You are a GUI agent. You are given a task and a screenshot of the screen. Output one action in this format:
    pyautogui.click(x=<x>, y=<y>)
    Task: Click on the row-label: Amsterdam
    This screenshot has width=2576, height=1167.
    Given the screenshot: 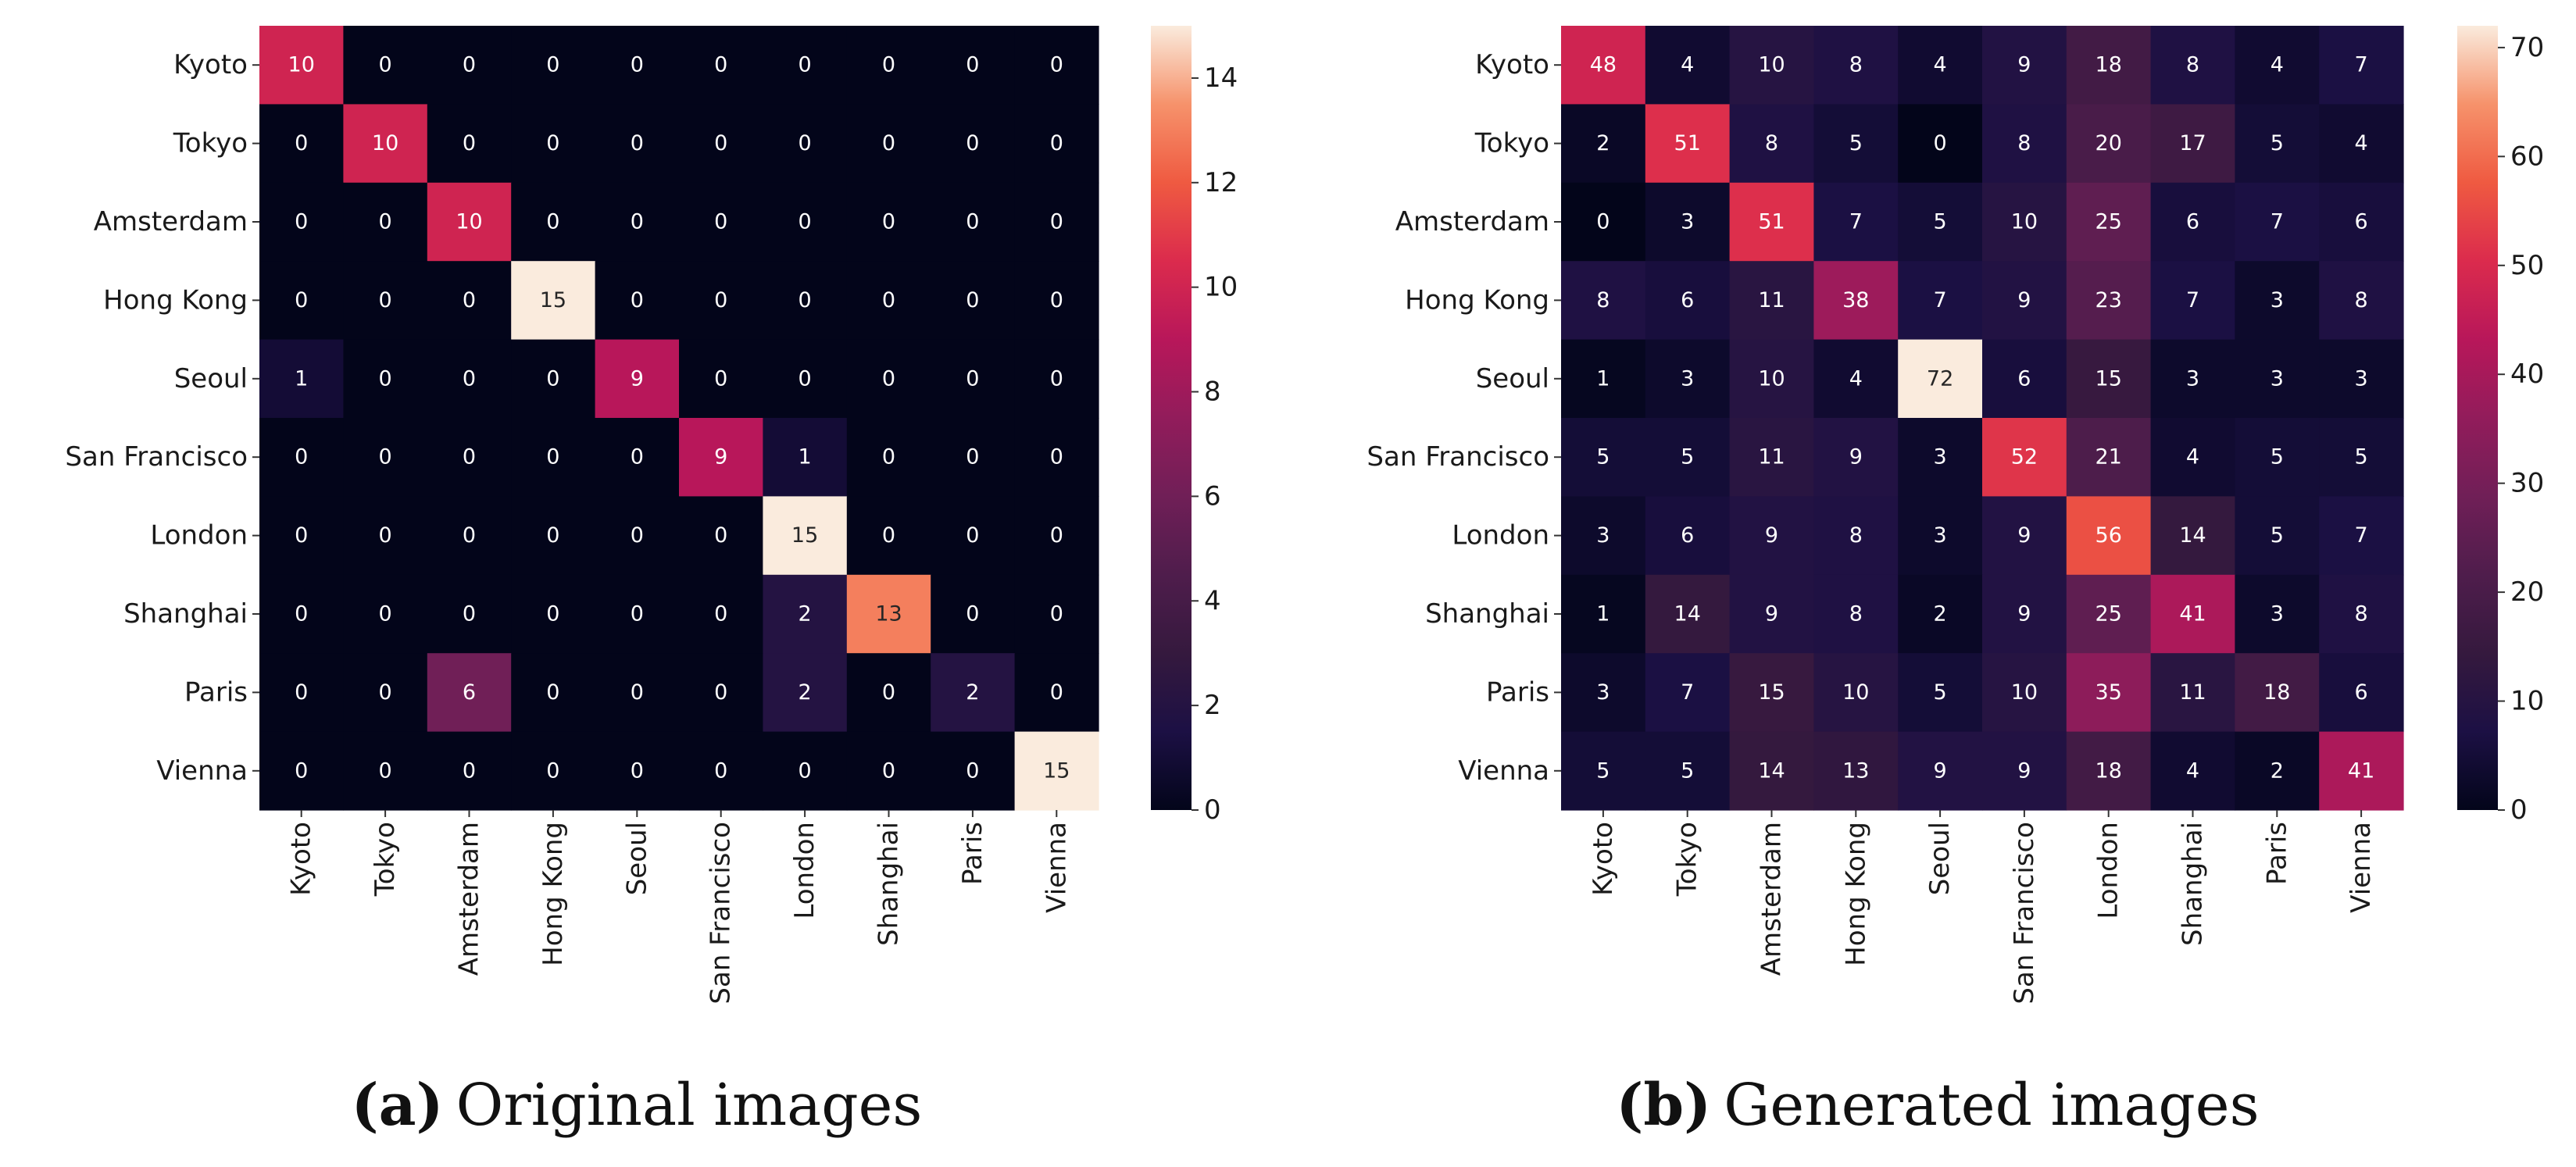 What is the action you would take?
    pyautogui.click(x=1472, y=222)
    